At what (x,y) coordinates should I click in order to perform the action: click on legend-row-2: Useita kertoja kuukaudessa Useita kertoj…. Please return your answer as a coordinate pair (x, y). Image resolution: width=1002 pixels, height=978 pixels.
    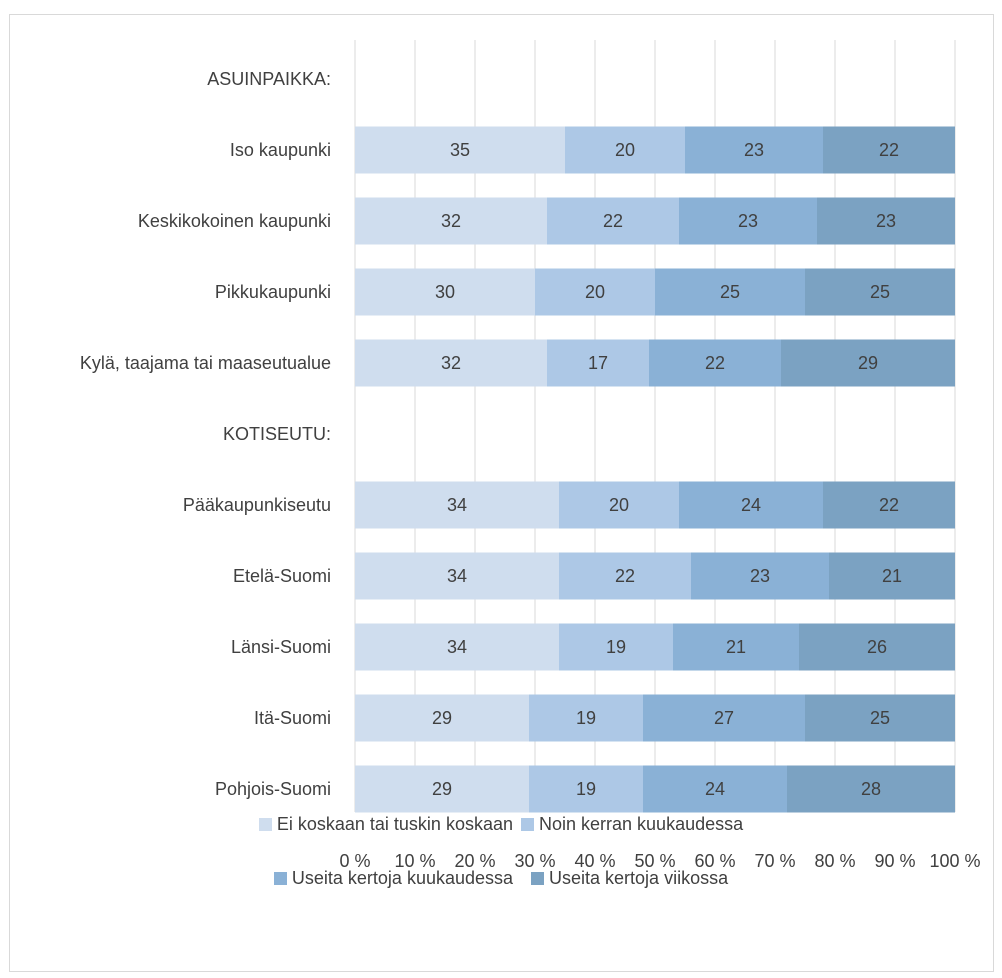
    Looking at the image, I should click on (501, 878).